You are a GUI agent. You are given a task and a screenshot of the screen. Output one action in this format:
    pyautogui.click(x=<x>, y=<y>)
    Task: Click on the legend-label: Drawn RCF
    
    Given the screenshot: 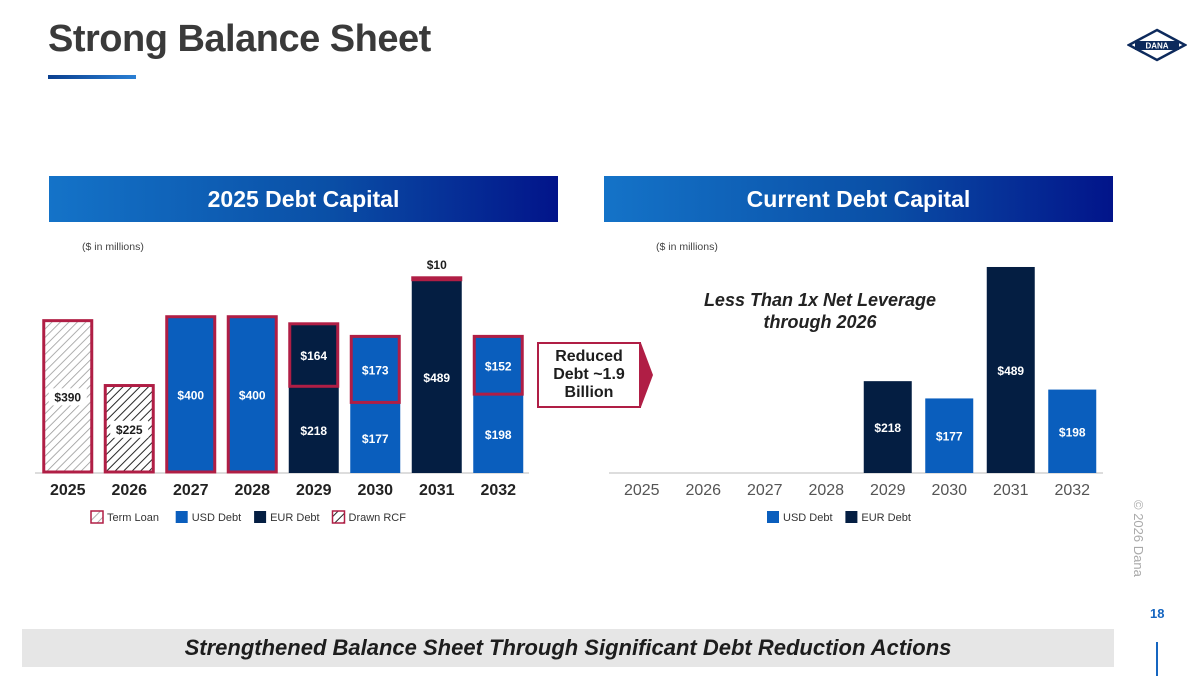 What is the action you would take?
    pyautogui.click(x=378, y=518)
    